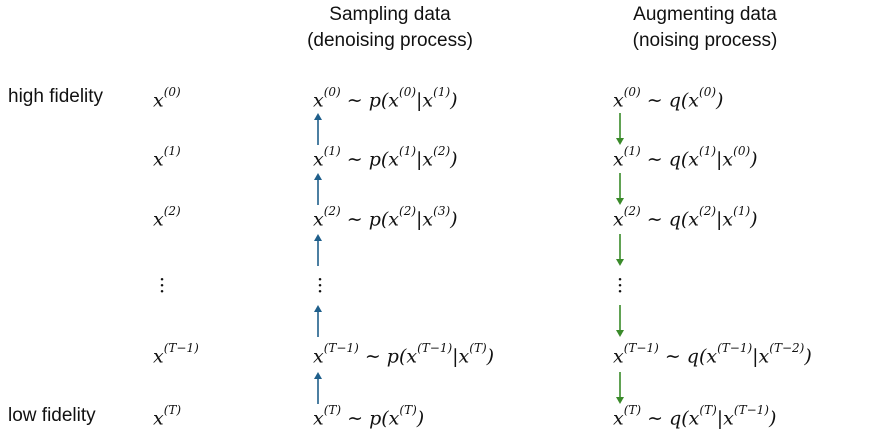  I want to click on noise-step-T: x(T) ∼ q(x(T)|x(T−1)), so click(695, 416).